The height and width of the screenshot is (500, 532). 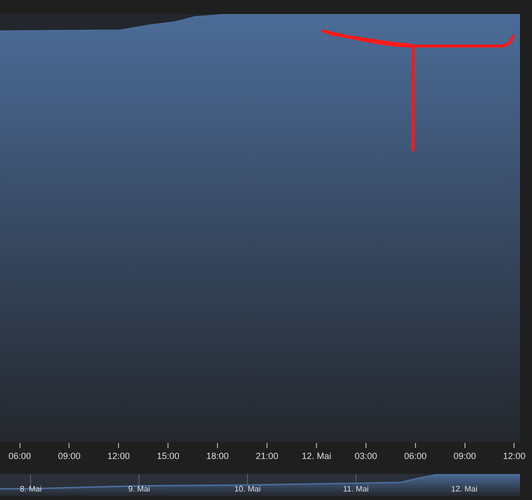 What do you see at coordinates (247, 489) in the screenshot?
I see `x-tick-label: 10. Mai` at bounding box center [247, 489].